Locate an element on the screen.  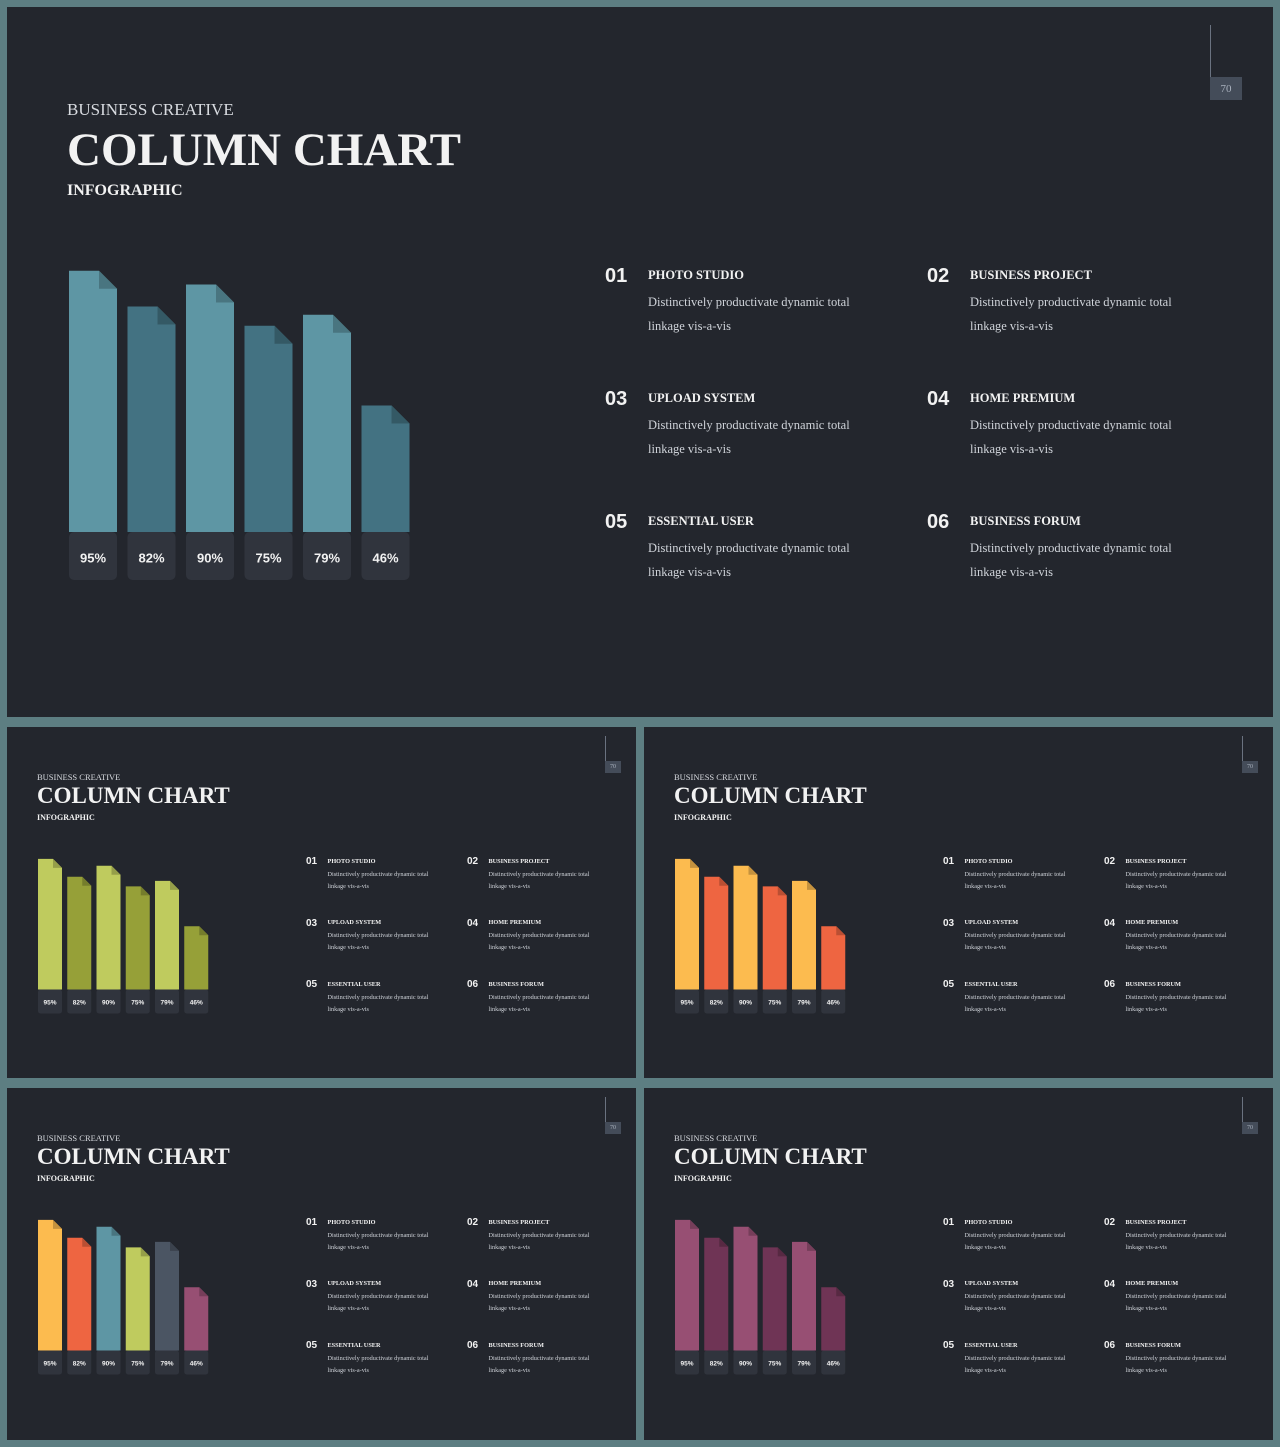
bar-value-label-04: 75% is located at coordinates (137, 1364).